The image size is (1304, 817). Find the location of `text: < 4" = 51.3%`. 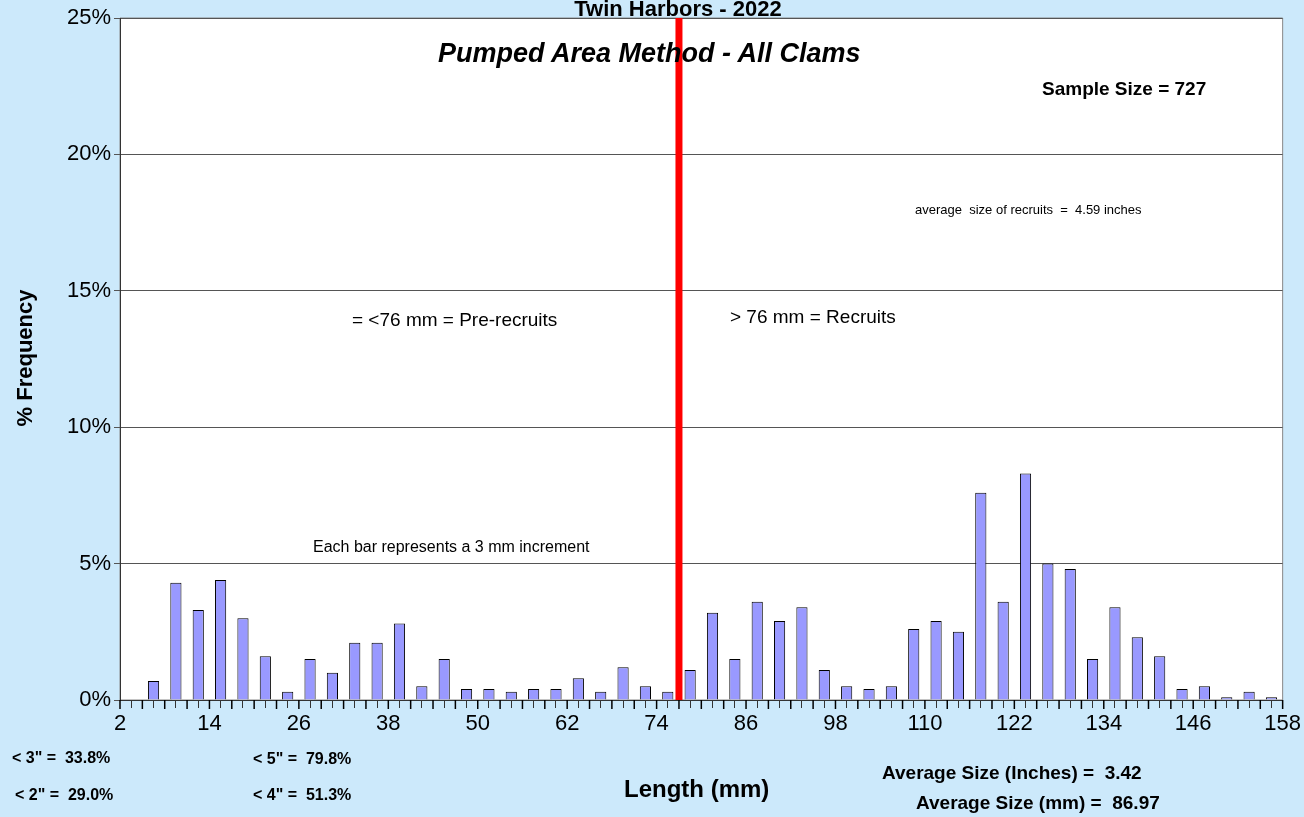

text: < 4" = 51.3% is located at coordinates (302, 795).